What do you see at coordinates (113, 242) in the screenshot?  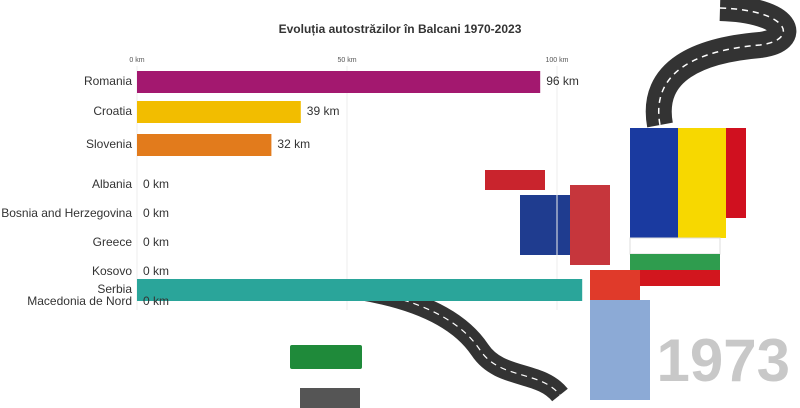 I see `category-label: Greece` at bounding box center [113, 242].